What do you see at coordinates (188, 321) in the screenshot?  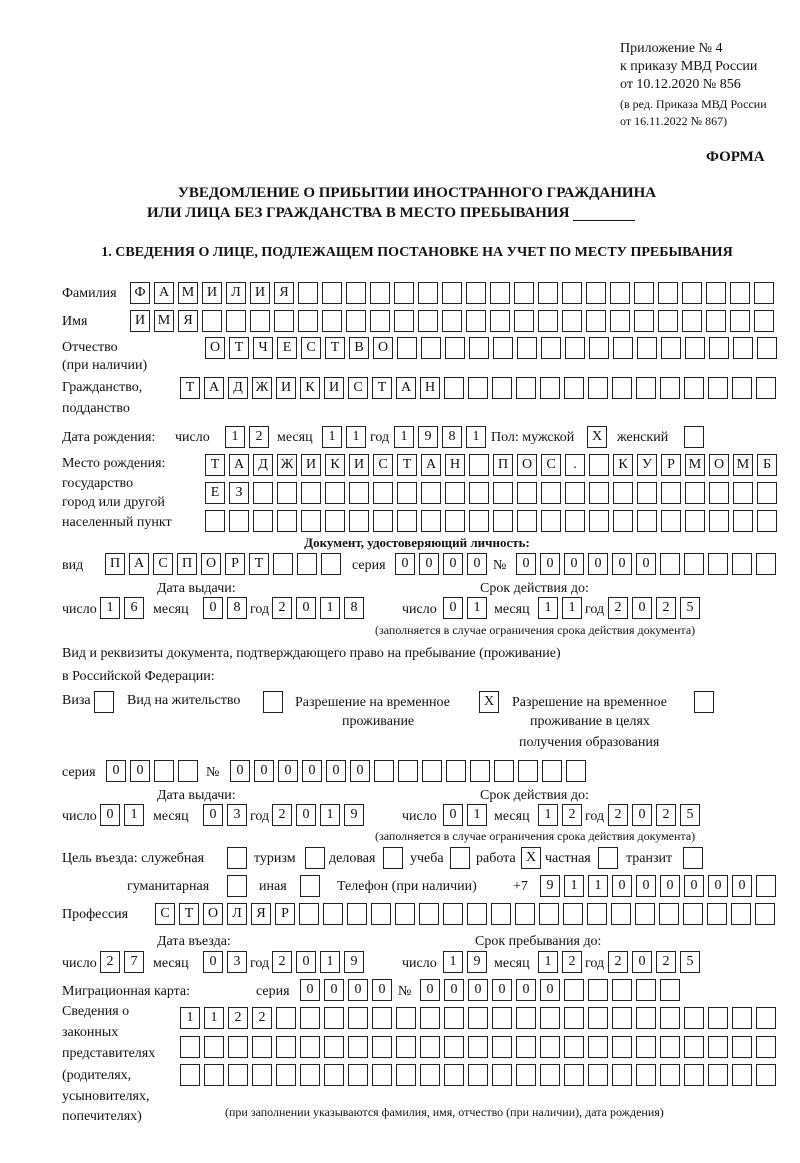 I see `char-box: Я` at bounding box center [188, 321].